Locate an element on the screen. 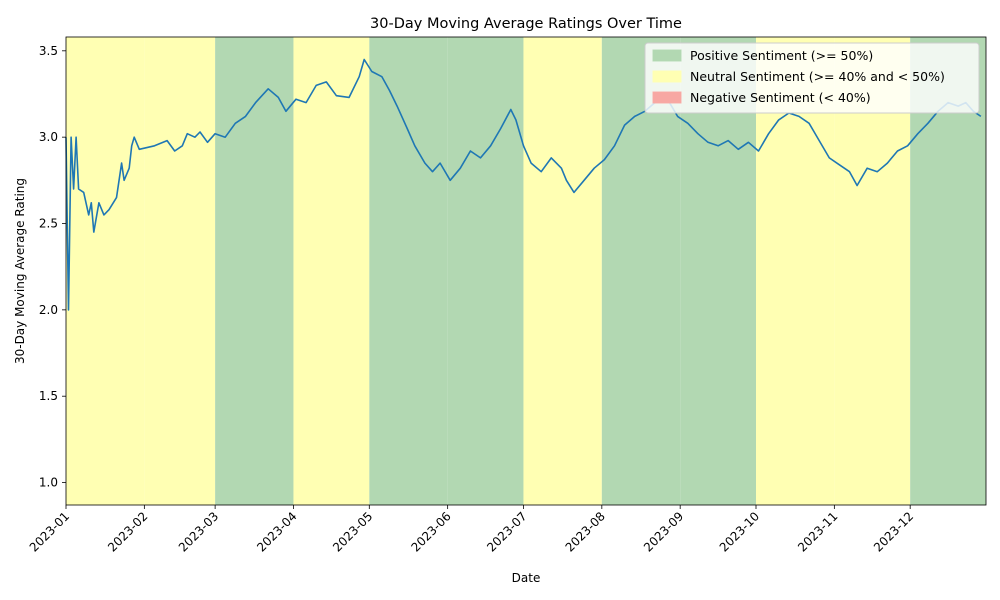 Image resolution: width=1000 pixels, height=600 pixels. y-tick-label: 1.5 is located at coordinates (48, 396).